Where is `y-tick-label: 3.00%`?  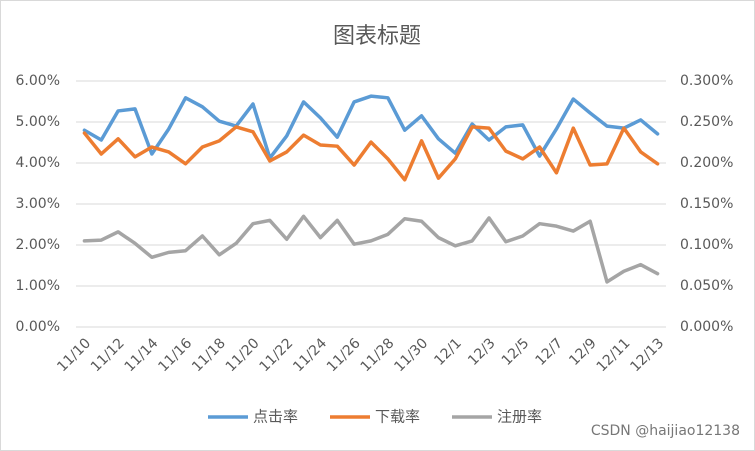 y-tick-label: 3.00% is located at coordinates (38, 204).